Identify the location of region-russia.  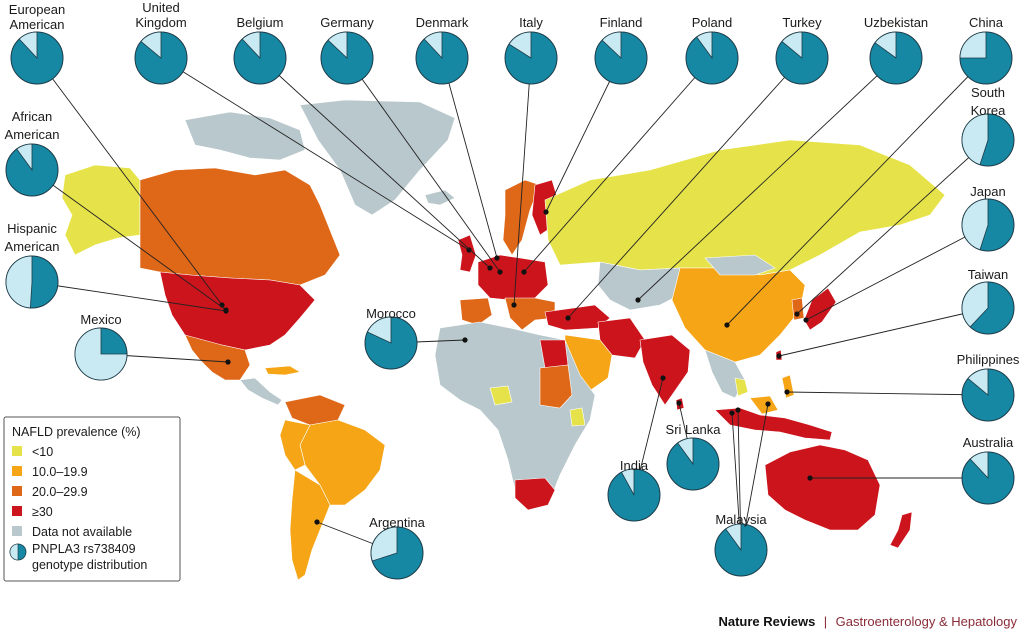
(745, 207).